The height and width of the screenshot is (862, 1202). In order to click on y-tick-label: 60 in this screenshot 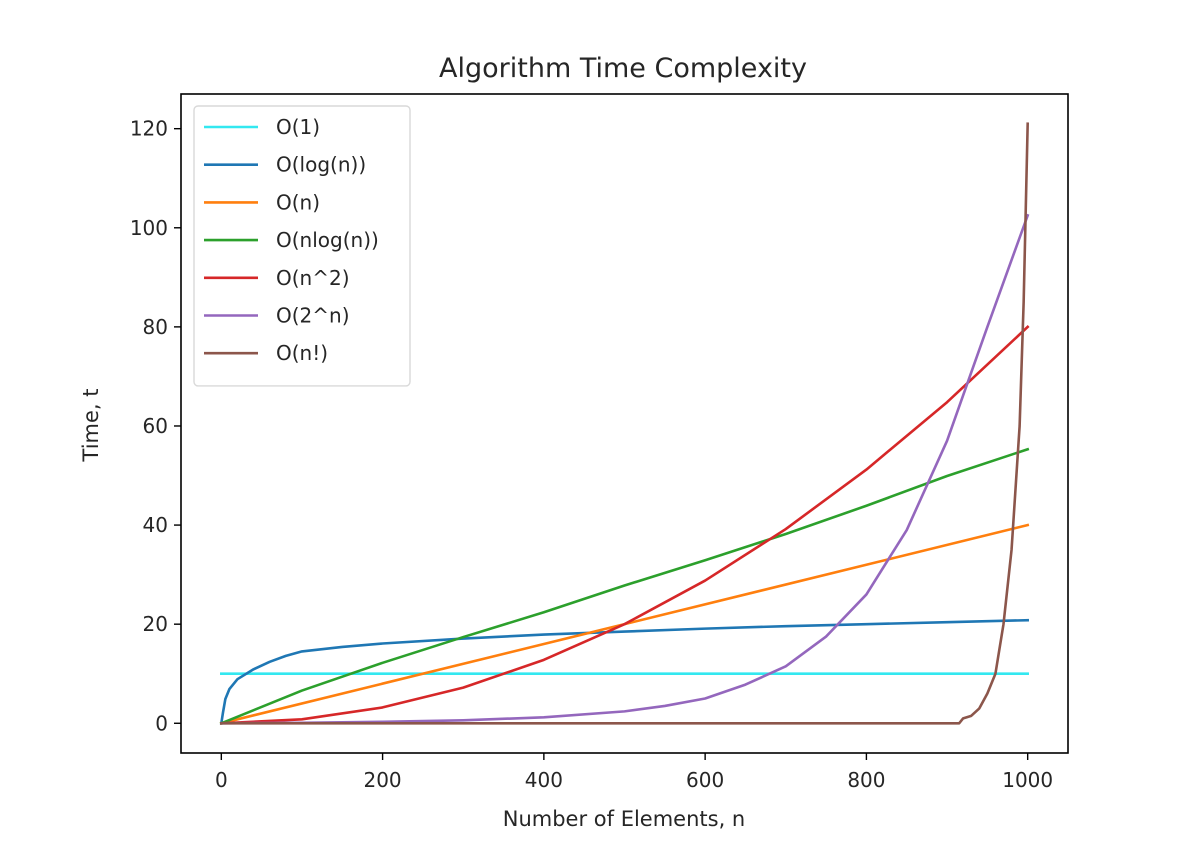, I will do `click(155, 426)`.